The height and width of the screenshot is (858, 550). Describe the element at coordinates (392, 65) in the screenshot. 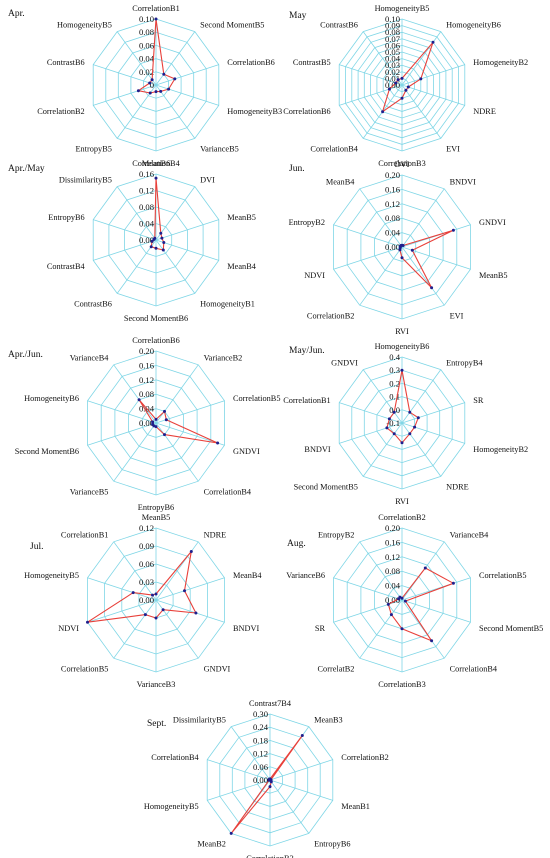

I see `tick-label: 0.03` at that location.